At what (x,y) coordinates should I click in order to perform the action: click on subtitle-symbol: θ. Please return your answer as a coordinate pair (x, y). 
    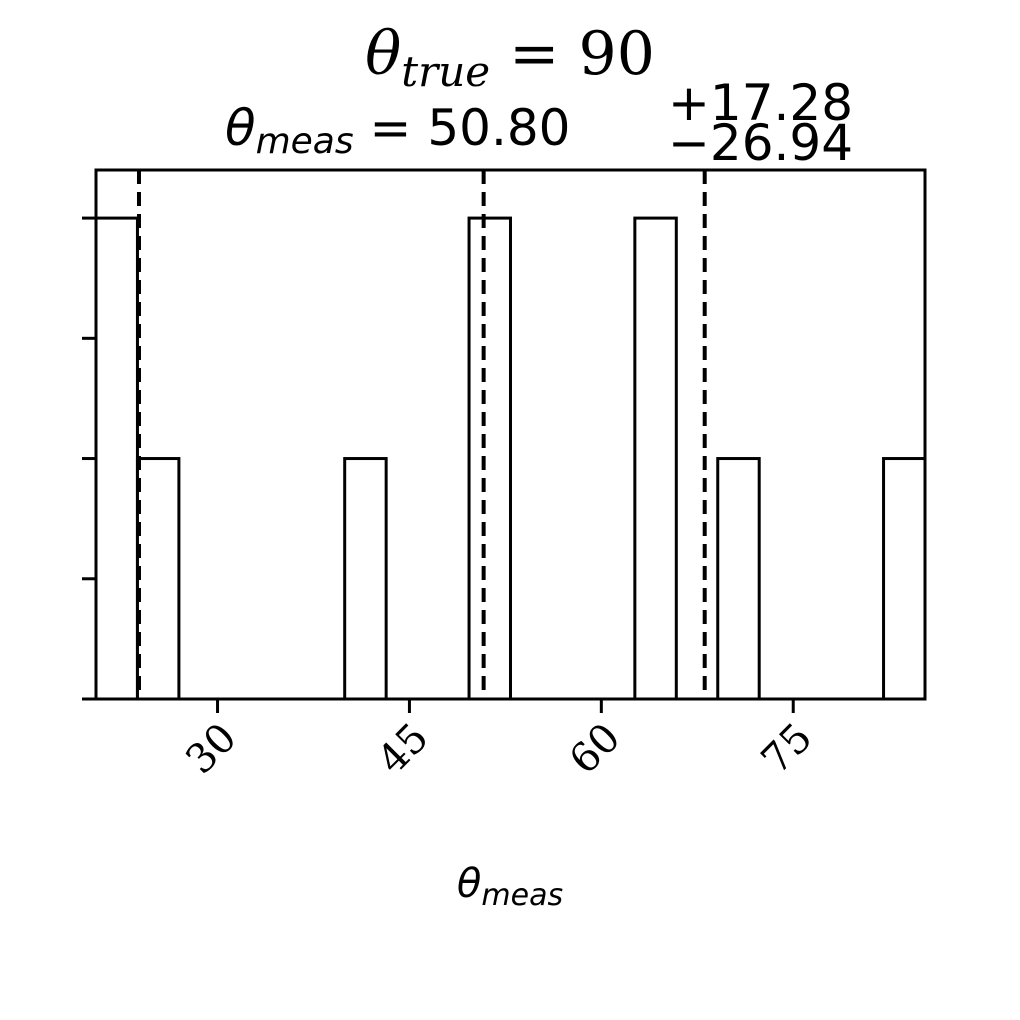
    Looking at the image, I should click on (240, 128).